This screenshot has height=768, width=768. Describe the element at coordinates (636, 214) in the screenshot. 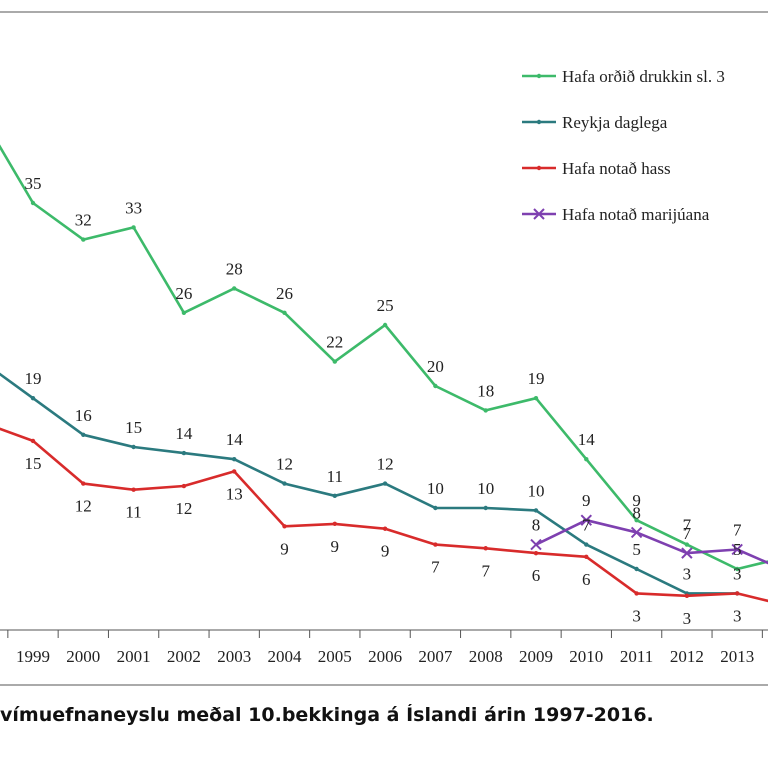

I see `legend-label: Hafa notað marijúana` at that location.